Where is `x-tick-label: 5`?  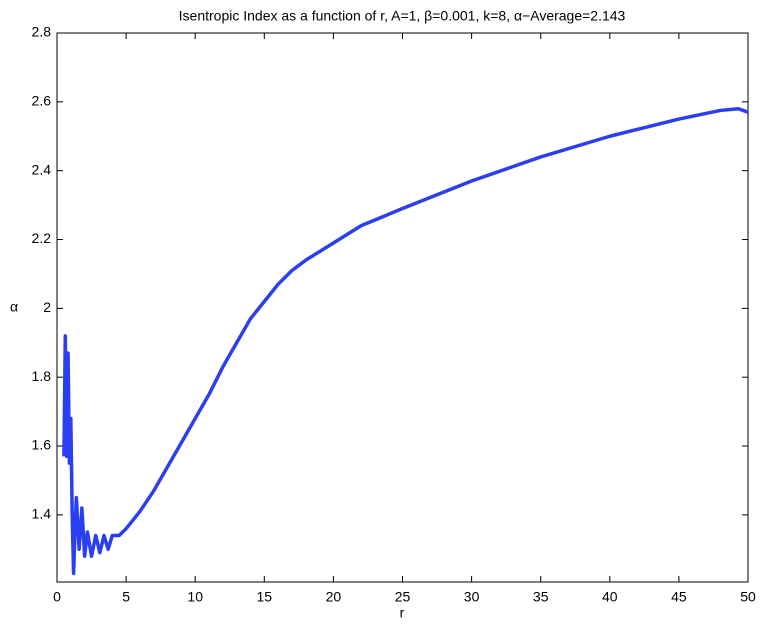
x-tick-label: 5 is located at coordinates (126, 597).